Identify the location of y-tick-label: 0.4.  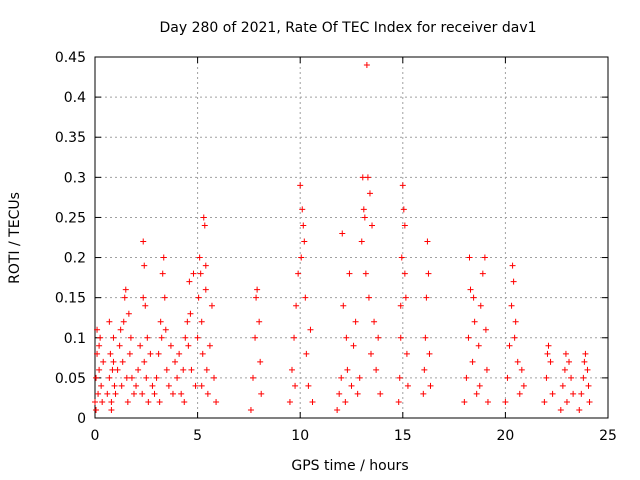
(75, 98).